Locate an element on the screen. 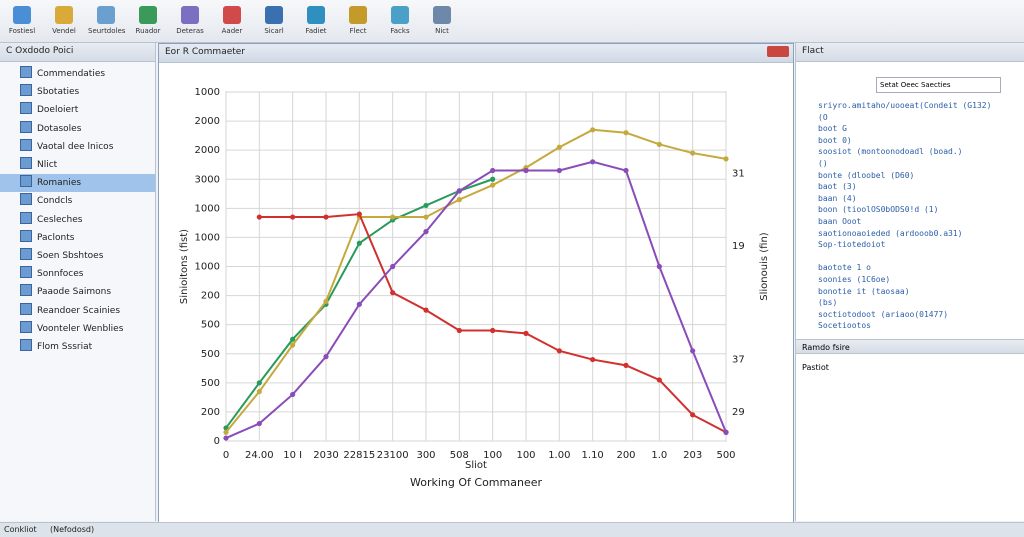 The width and height of the screenshot is (1024, 537). x-tick-label: 24.00 is located at coordinates (259, 455).